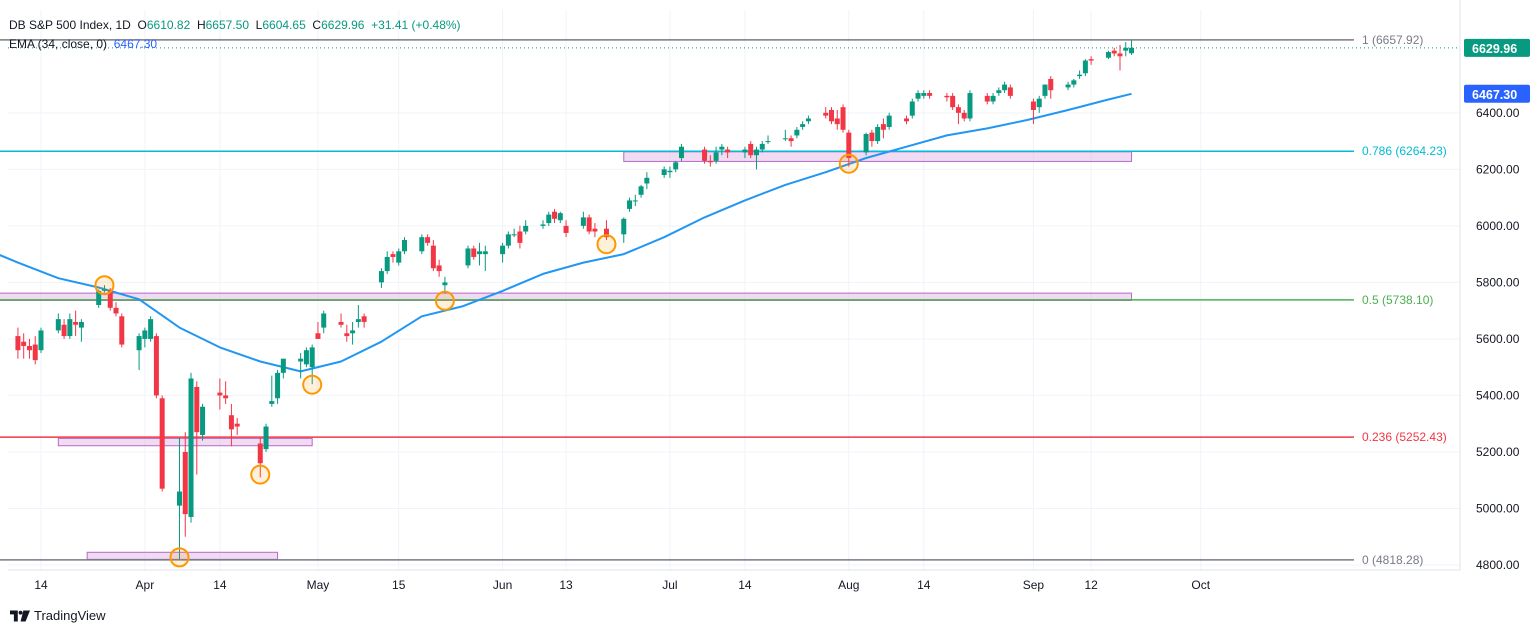  What do you see at coordinates (1404, 437) in the screenshot?
I see `fib-label: 0.236 (5252.43)` at bounding box center [1404, 437].